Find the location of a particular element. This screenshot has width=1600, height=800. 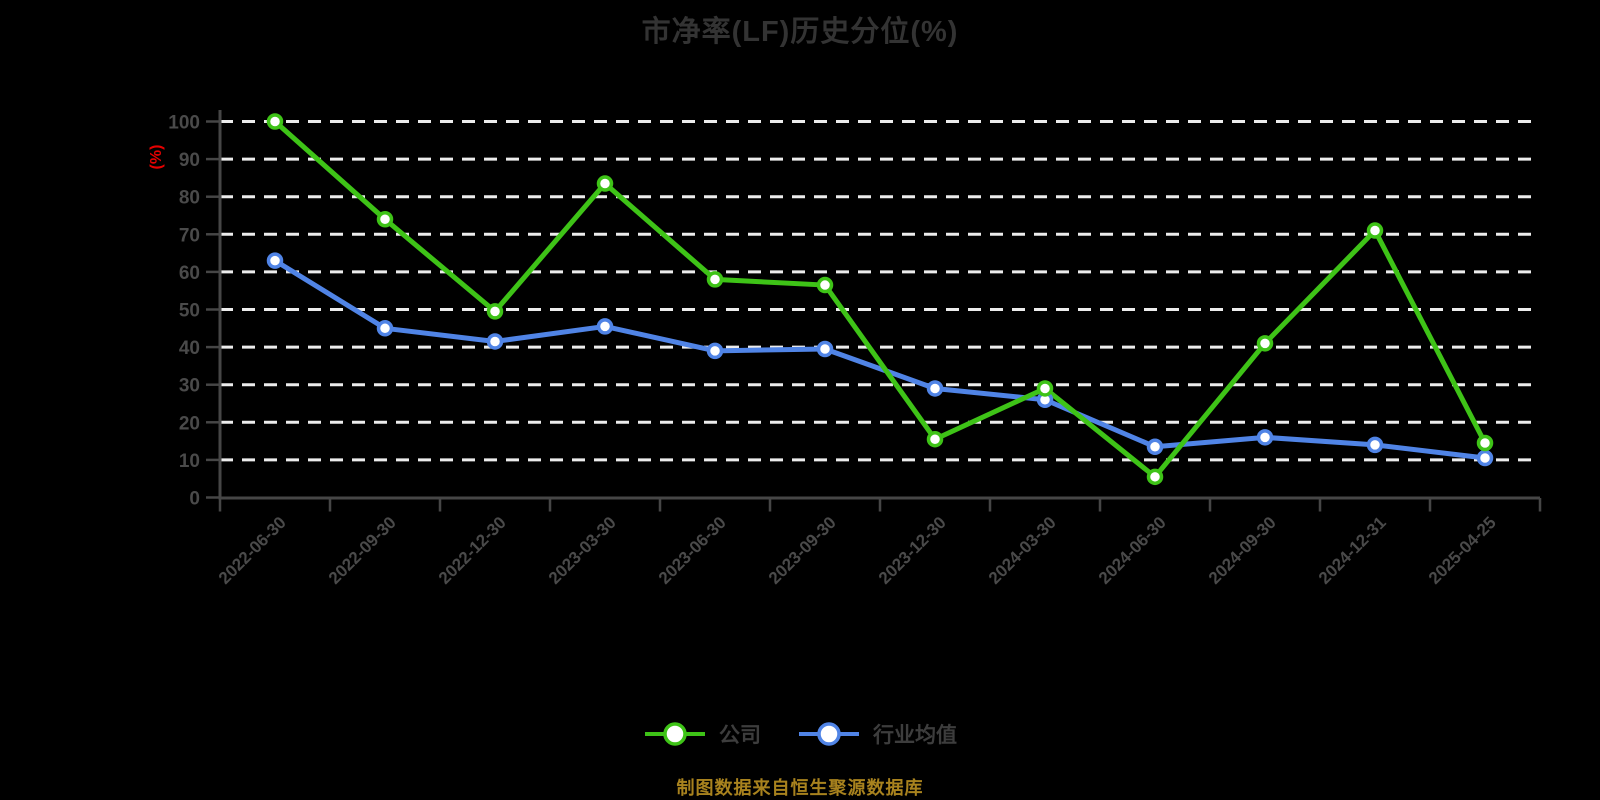

svg-text: 2023-03-30 is located at coordinates (582, 550).